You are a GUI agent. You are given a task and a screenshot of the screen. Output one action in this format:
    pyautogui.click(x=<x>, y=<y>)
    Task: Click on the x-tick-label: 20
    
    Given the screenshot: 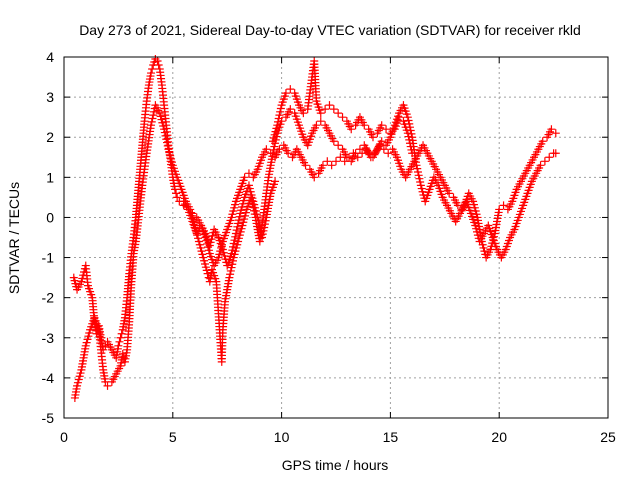 What is the action you would take?
    pyautogui.click(x=499, y=437)
    